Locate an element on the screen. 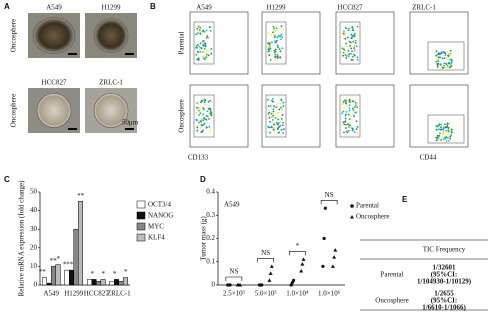 Image resolution: width=490 pixels, height=313 pixels. y-axis-label: Tumor mass (g) is located at coordinates (204, 238).